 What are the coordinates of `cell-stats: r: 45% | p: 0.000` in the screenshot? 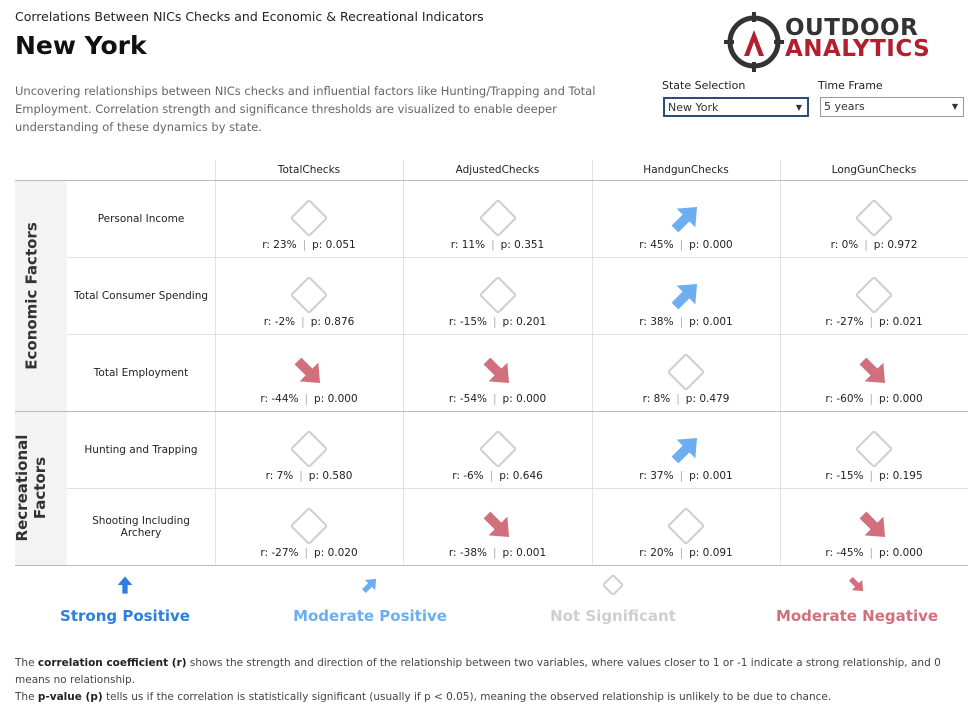 It's located at (686, 245).